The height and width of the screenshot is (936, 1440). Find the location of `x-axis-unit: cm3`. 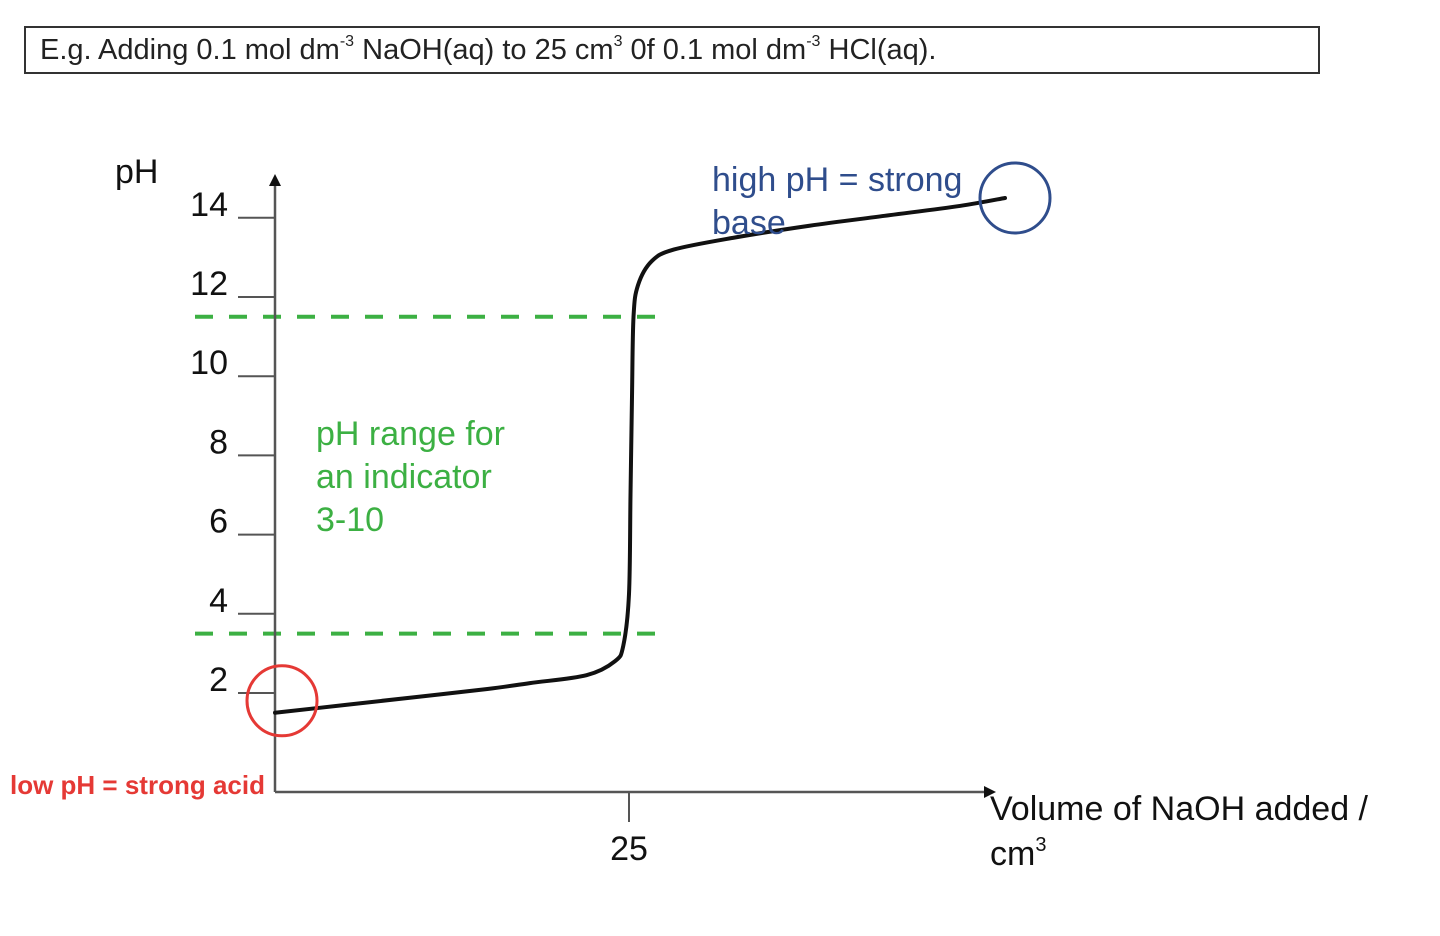

x-axis-unit: cm3 is located at coordinates (1018, 853).